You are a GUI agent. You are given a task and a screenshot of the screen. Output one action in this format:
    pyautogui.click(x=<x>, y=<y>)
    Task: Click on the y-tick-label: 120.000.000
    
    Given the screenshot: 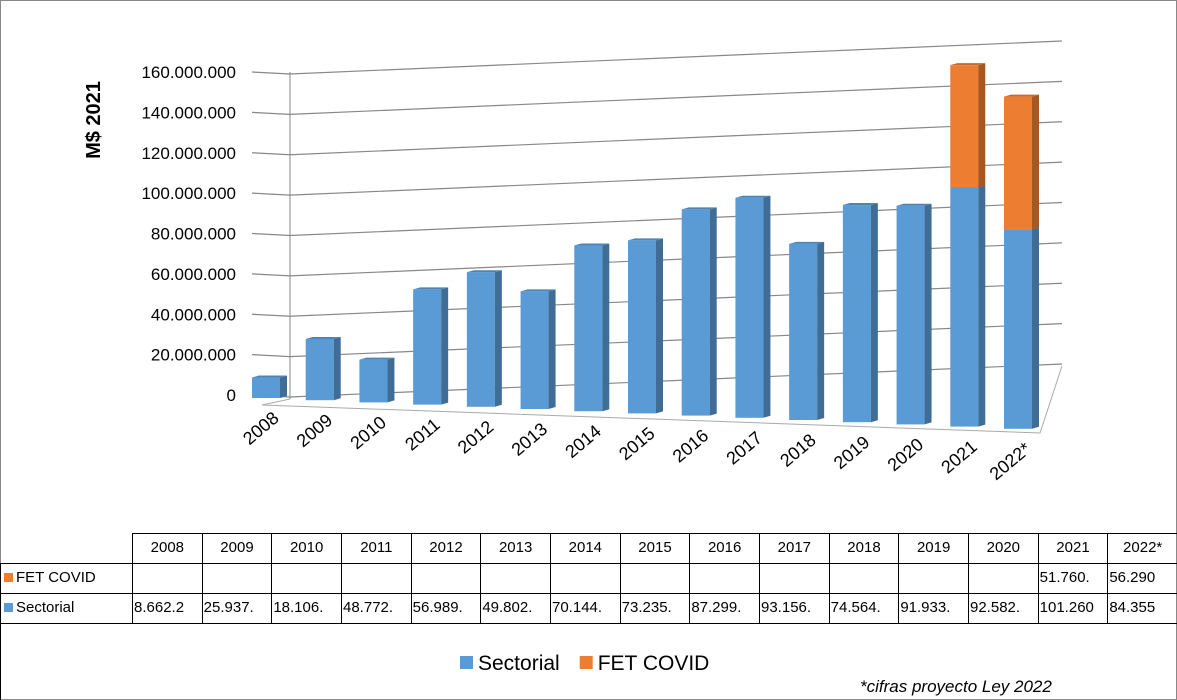 What is the action you would take?
    pyautogui.click(x=188, y=153)
    